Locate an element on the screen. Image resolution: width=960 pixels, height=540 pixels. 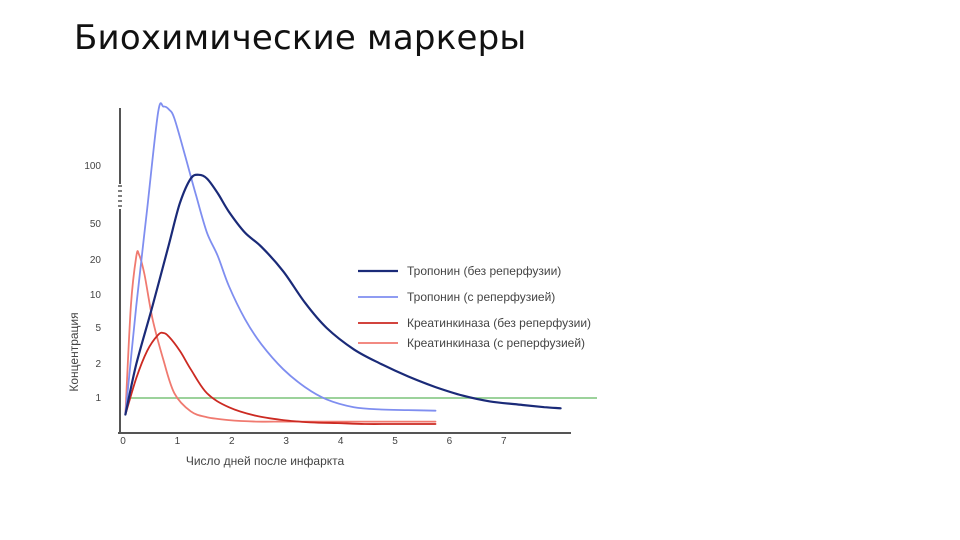
y-tick-label: 1 is located at coordinates (98, 398).